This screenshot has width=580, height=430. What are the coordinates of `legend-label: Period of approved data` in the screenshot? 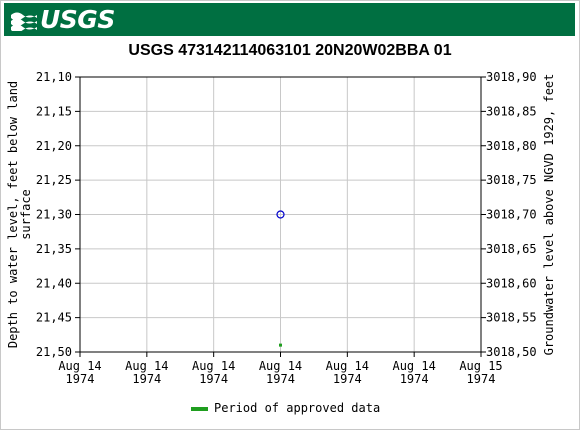 It's located at (297, 408).